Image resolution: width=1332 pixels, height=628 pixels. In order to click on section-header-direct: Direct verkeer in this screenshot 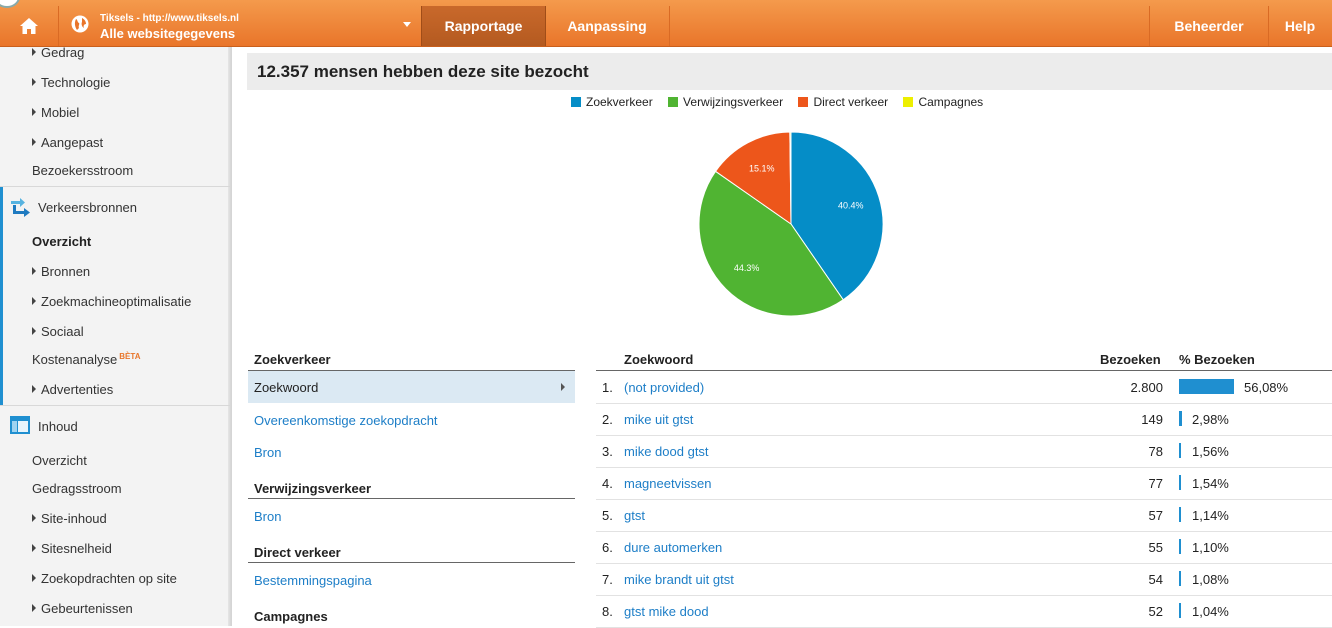, I will do `click(297, 552)`.